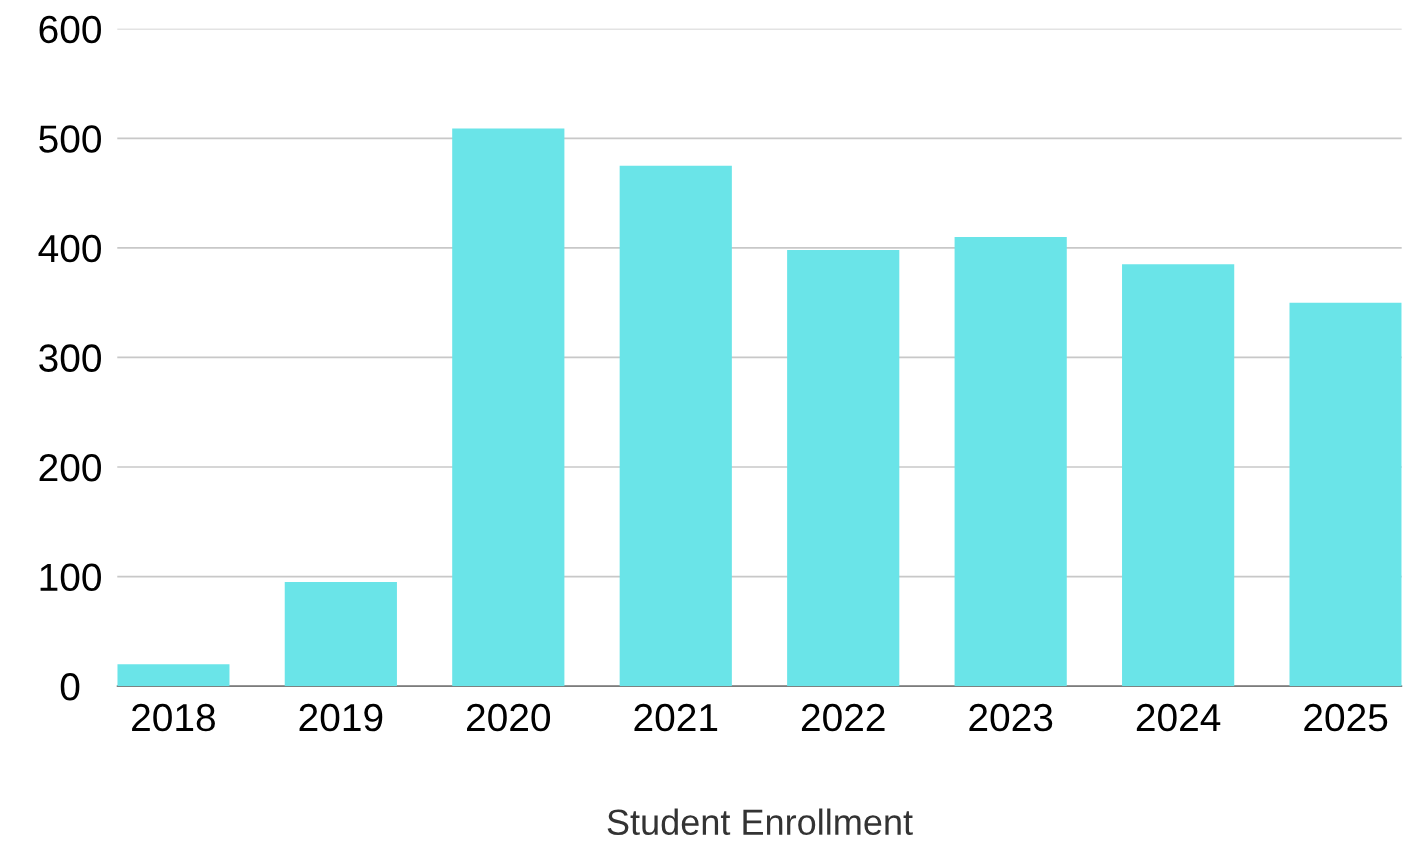 The height and width of the screenshot is (845, 1413). Describe the element at coordinates (70, 467) in the screenshot. I see `y-tick-label: 200` at that location.